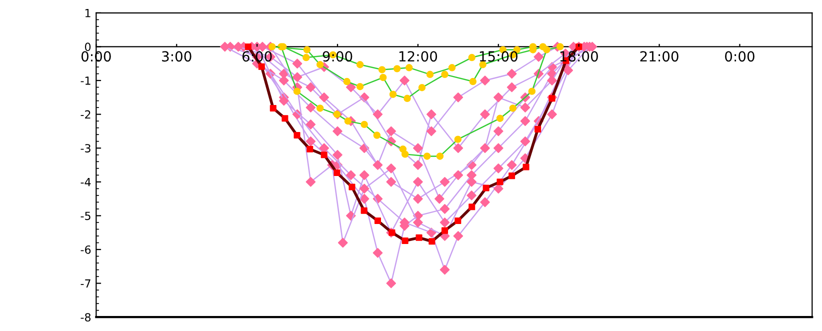 Image resolution: width=822 pixels, height=331 pixels. I want to click on y-tick-label: -3, so click(85, 148).